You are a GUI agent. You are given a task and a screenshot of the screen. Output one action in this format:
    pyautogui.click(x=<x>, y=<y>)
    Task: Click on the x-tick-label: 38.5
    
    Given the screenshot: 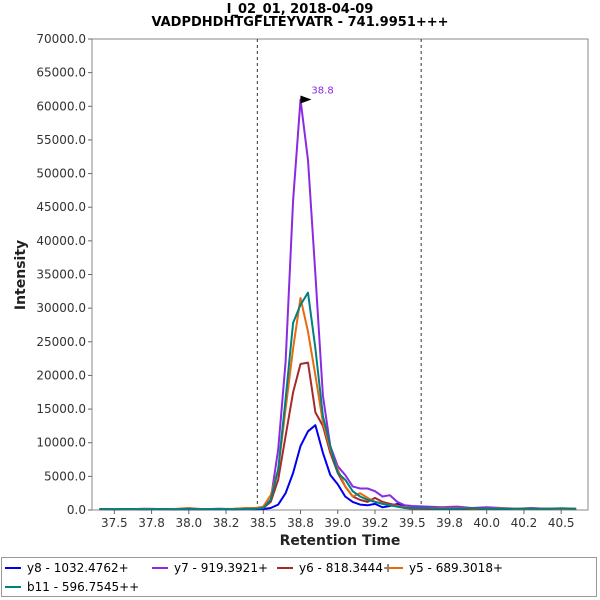 What is the action you would take?
    pyautogui.click(x=263, y=523)
    